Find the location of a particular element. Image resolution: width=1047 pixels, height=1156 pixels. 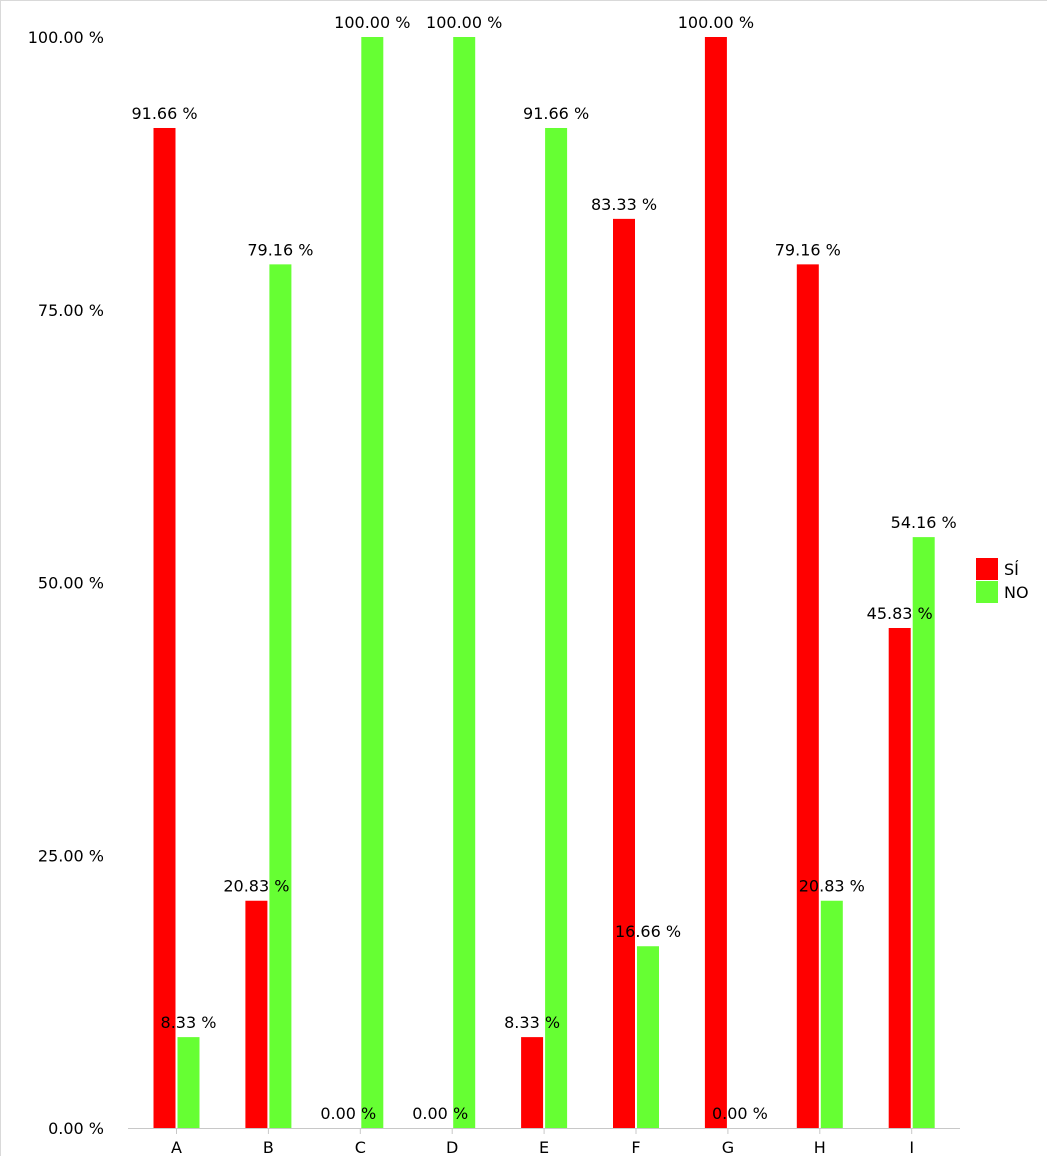

bar-si-h is located at coordinates (807, 696).